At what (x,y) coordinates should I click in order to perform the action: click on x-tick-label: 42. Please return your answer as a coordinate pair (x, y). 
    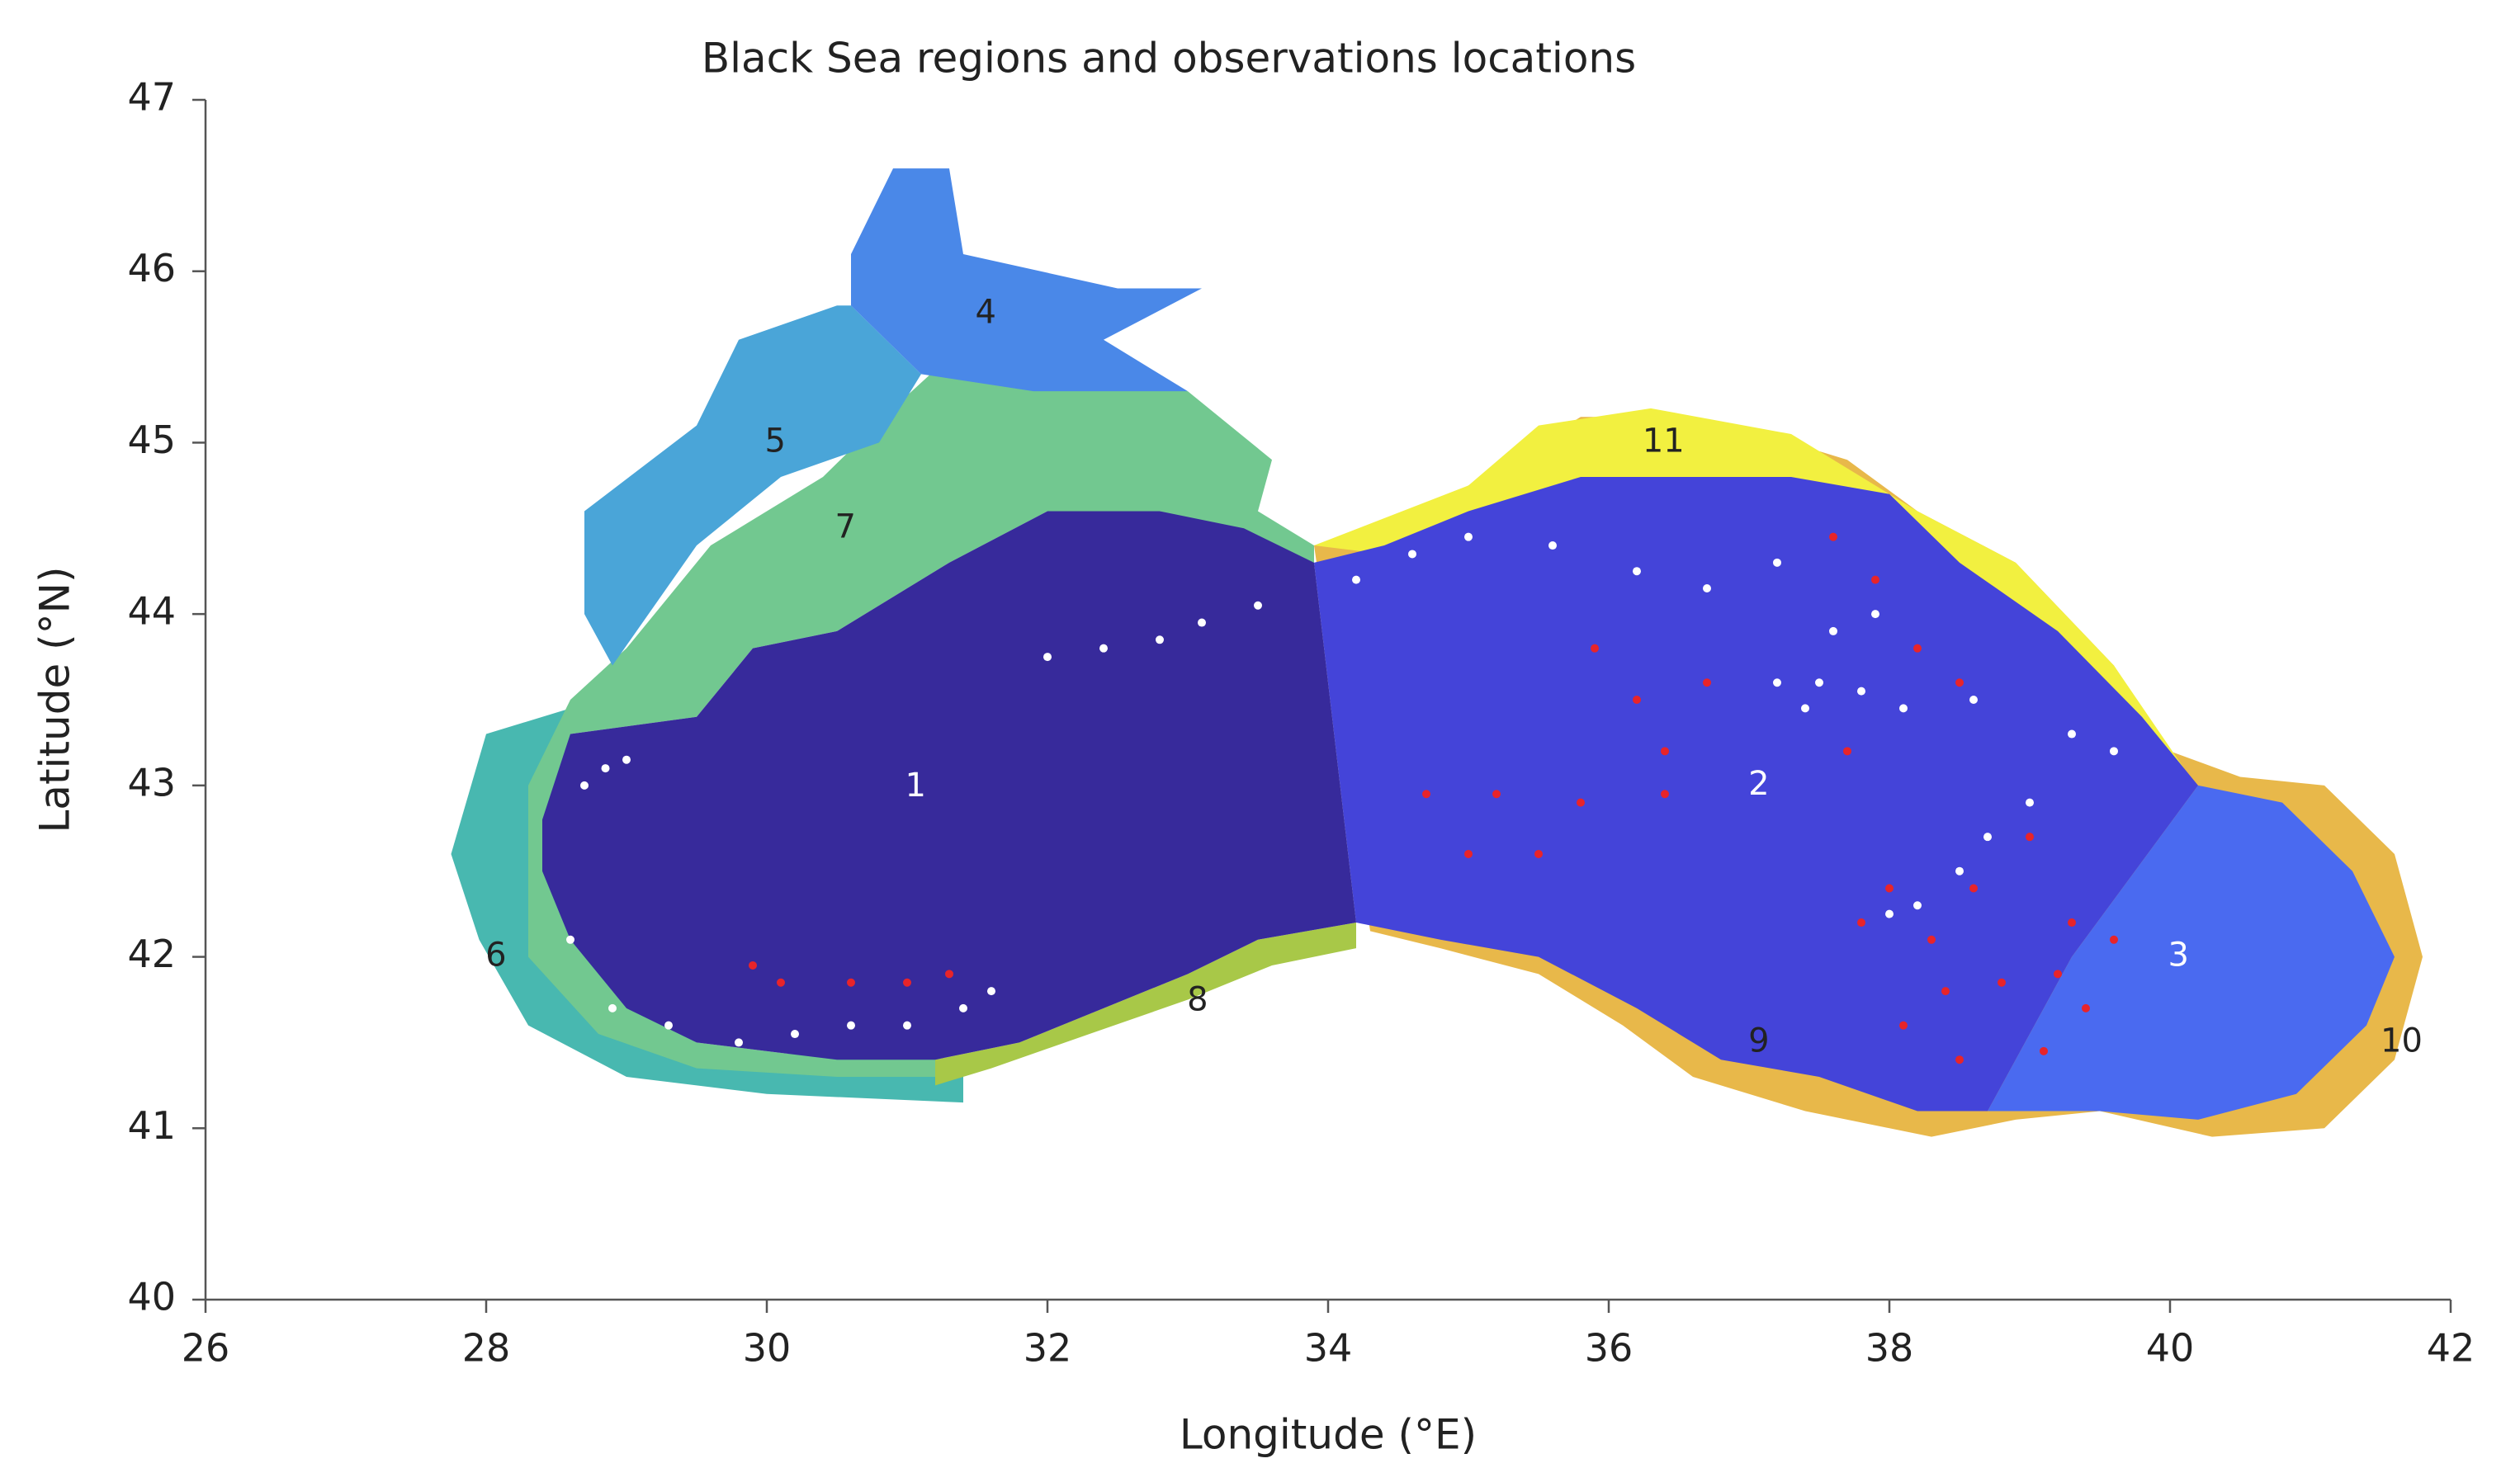
    Looking at the image, I should click on (2451, 1348).